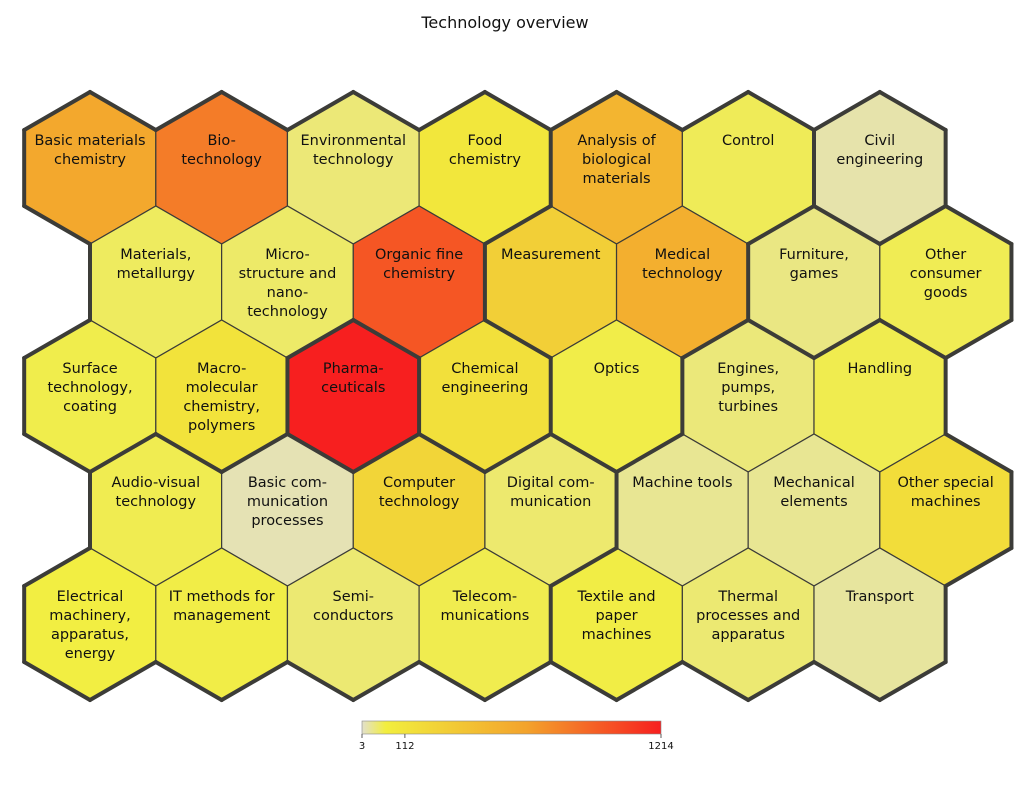 Image resolution: width=1024 pixels, height=800 pixels. Describe the element at coordinates (946, 274) in the screenshot. I see `hex-label: Other consumer goods` at that location.